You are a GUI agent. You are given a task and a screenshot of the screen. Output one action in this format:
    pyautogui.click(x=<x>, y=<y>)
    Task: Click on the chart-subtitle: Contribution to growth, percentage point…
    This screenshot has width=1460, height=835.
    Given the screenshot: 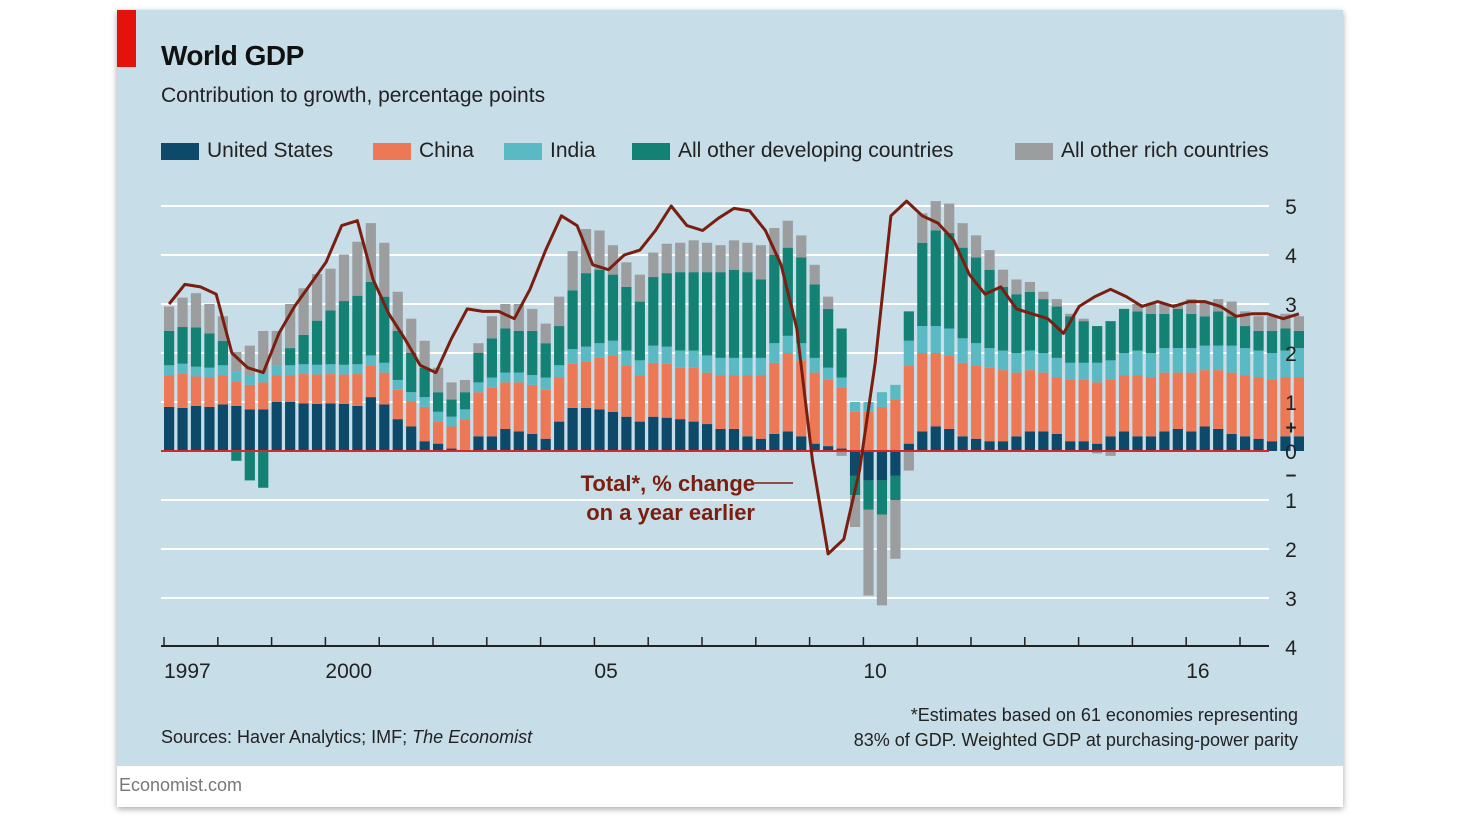 What is the action you would take?
    pyautogui.click(x=353, y=95)
    